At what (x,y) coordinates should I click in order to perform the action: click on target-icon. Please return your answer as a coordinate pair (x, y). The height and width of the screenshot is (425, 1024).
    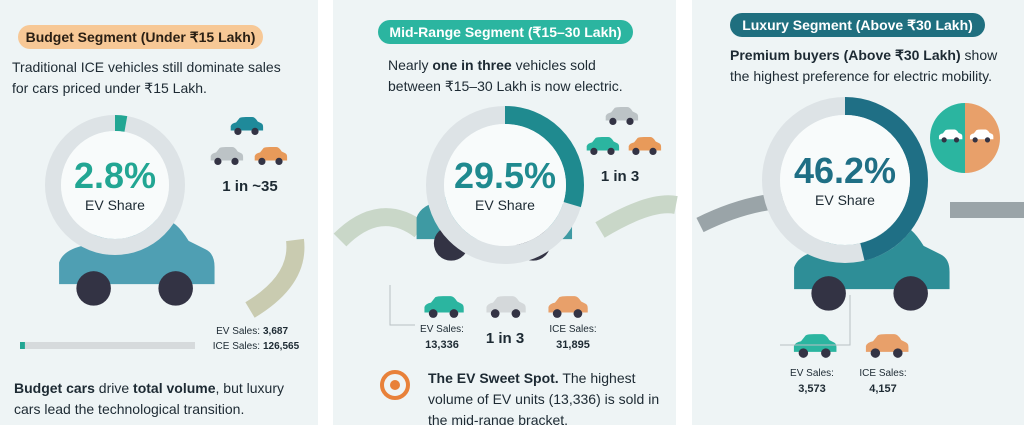
    Looking at the image, I should click on (395, 385).